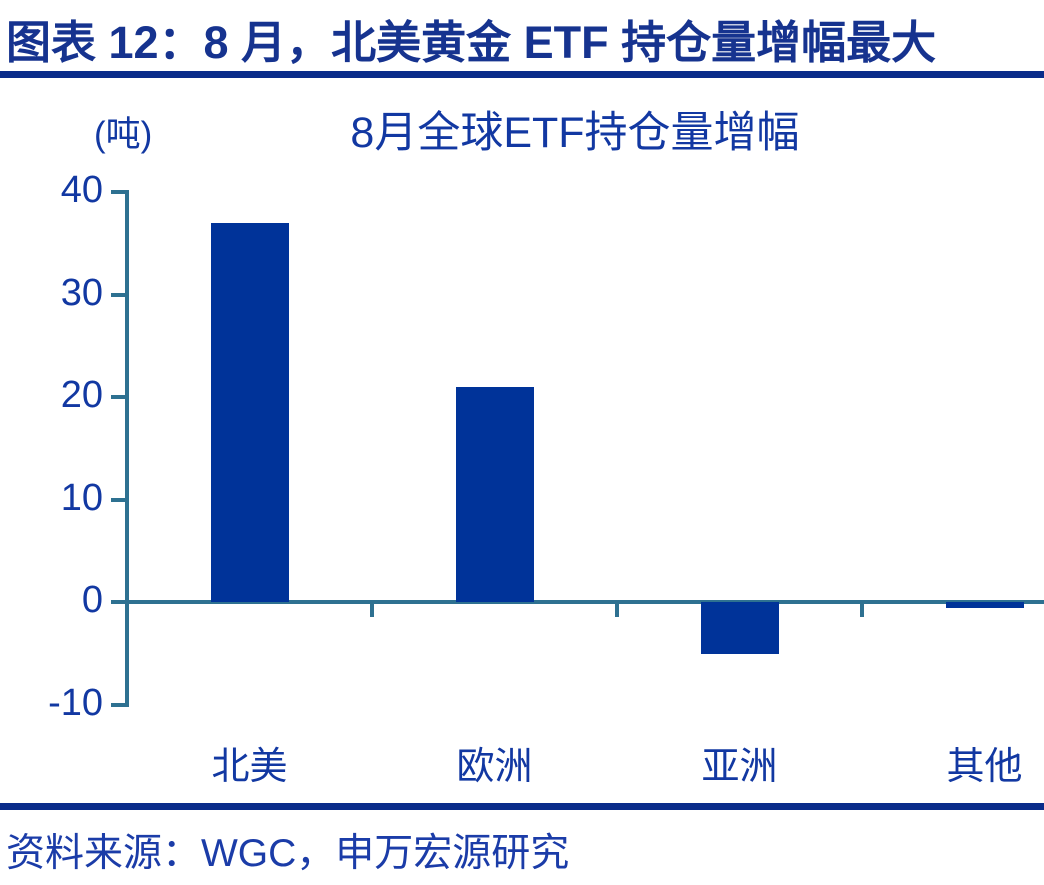  I want to click on x-category-label: 其他, so click(984, 767).